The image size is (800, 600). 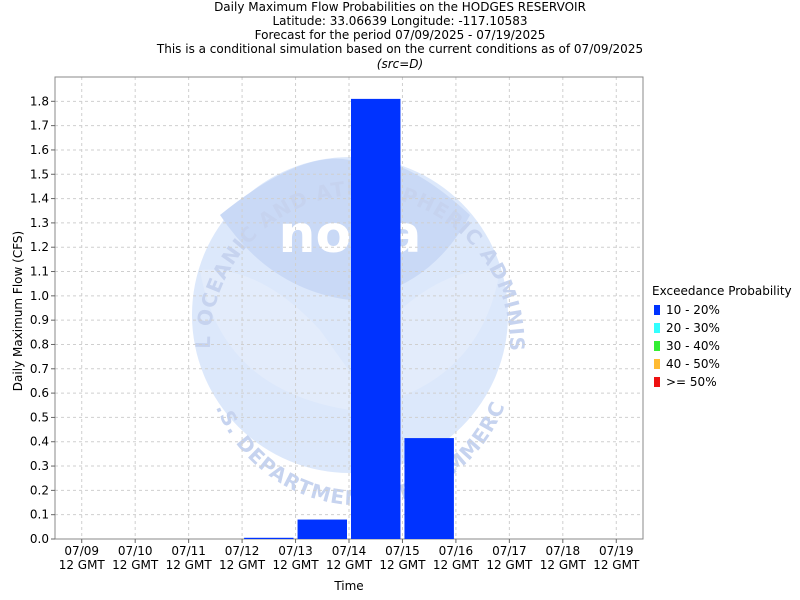 I want to click on y-tick-label: 0.8, so click(x=39, y=344).